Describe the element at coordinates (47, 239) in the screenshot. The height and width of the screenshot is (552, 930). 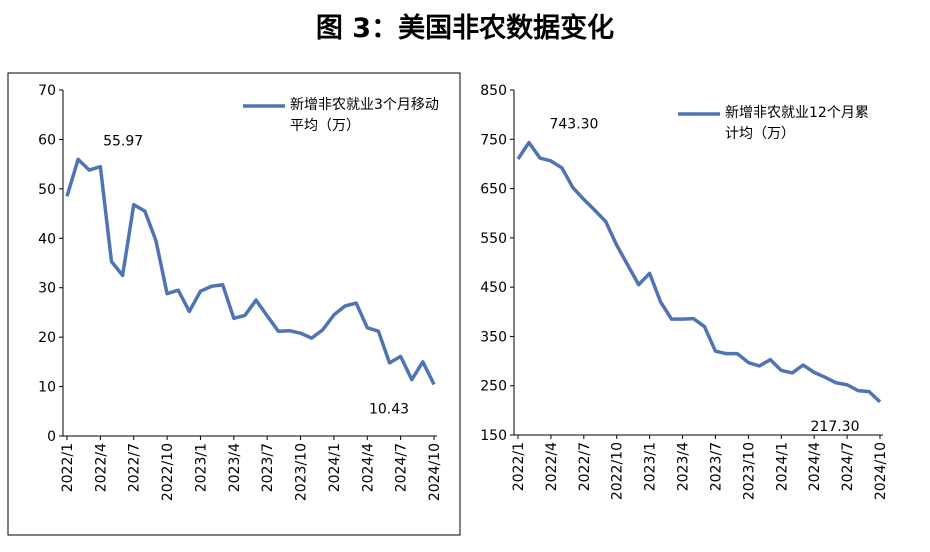
I see `y-tick-label: 40` at that location.